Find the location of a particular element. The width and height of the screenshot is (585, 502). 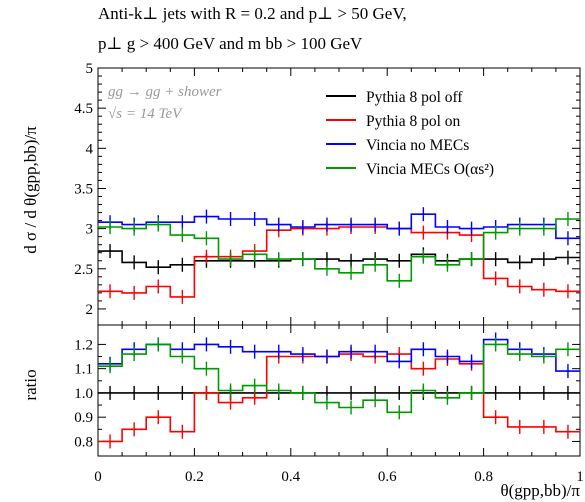

ratio-y-axis-label: ratio is located at coordinates (30, 384).